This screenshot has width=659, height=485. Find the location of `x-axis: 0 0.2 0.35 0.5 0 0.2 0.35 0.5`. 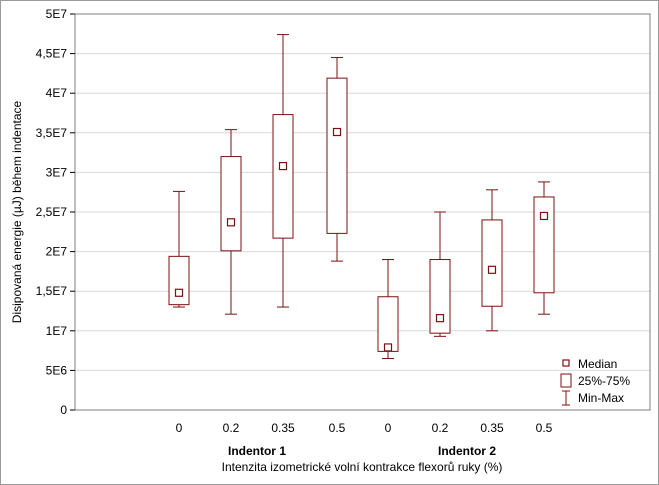

x-axis: 0 0.2 0.35 0.5 0 0.2 0.35 0.5 is located at coordinates (364, 428).